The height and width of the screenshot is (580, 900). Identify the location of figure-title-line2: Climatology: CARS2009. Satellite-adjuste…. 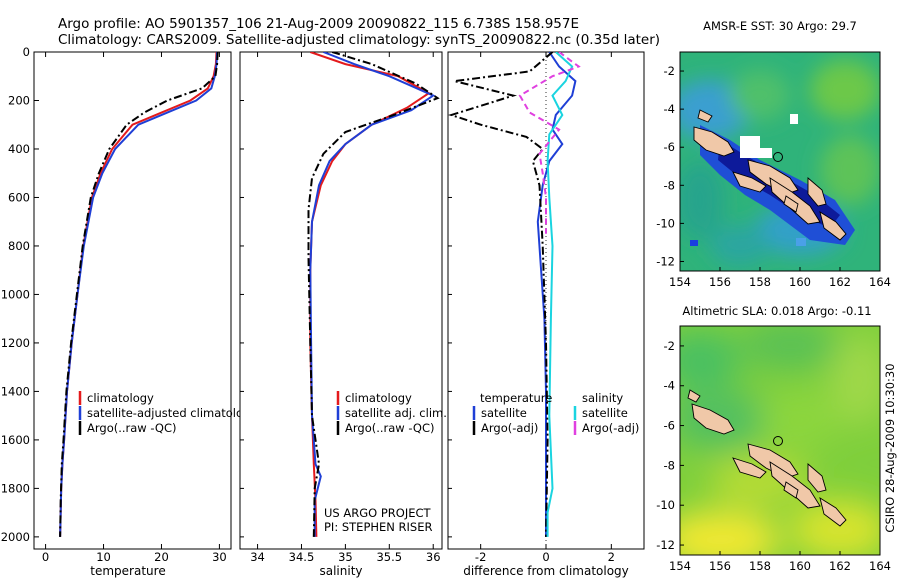
(359, 40).